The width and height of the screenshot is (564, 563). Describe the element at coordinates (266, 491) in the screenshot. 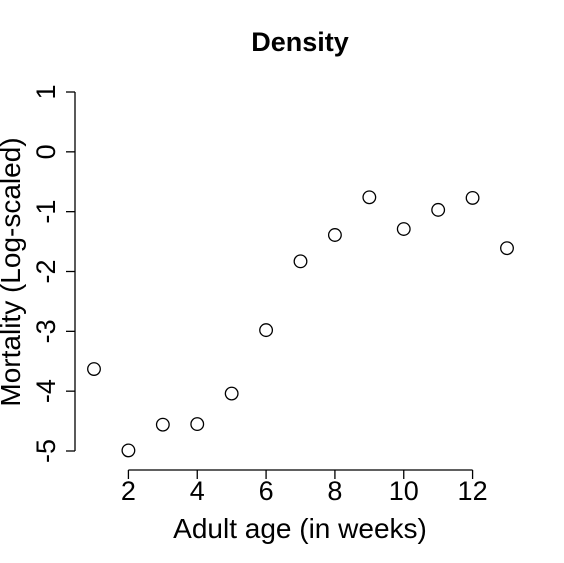

I see `x-tick-label: 6` at that location.